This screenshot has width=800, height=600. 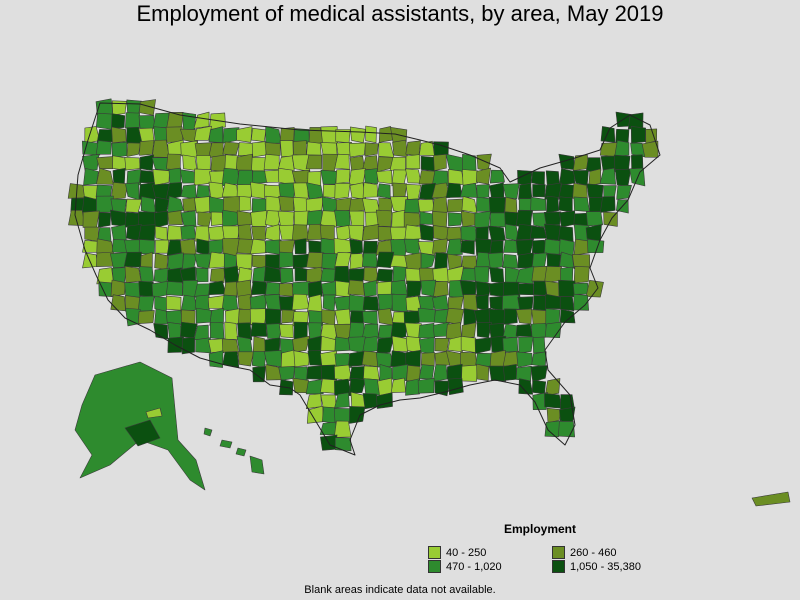 I want to click on hawaii-region, so click(x=208, y=432).